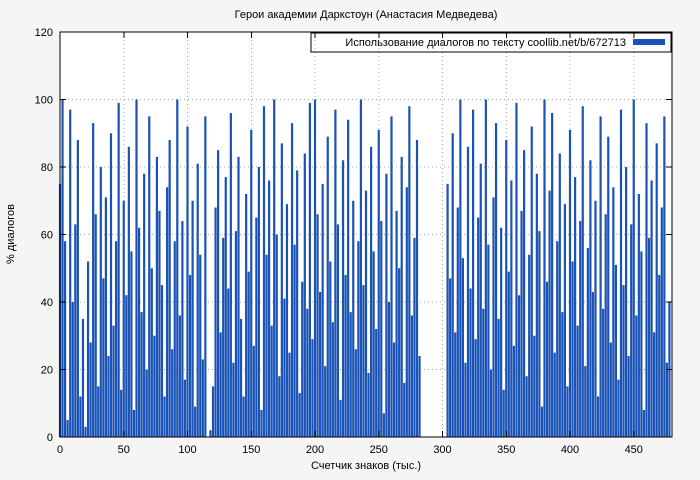 The width and height of the screenshot is (700, 480). What do you see at coordinates (47, 371) in the screenshot?
I see `y-tick-label: 20` at bounding box center [47, 371].